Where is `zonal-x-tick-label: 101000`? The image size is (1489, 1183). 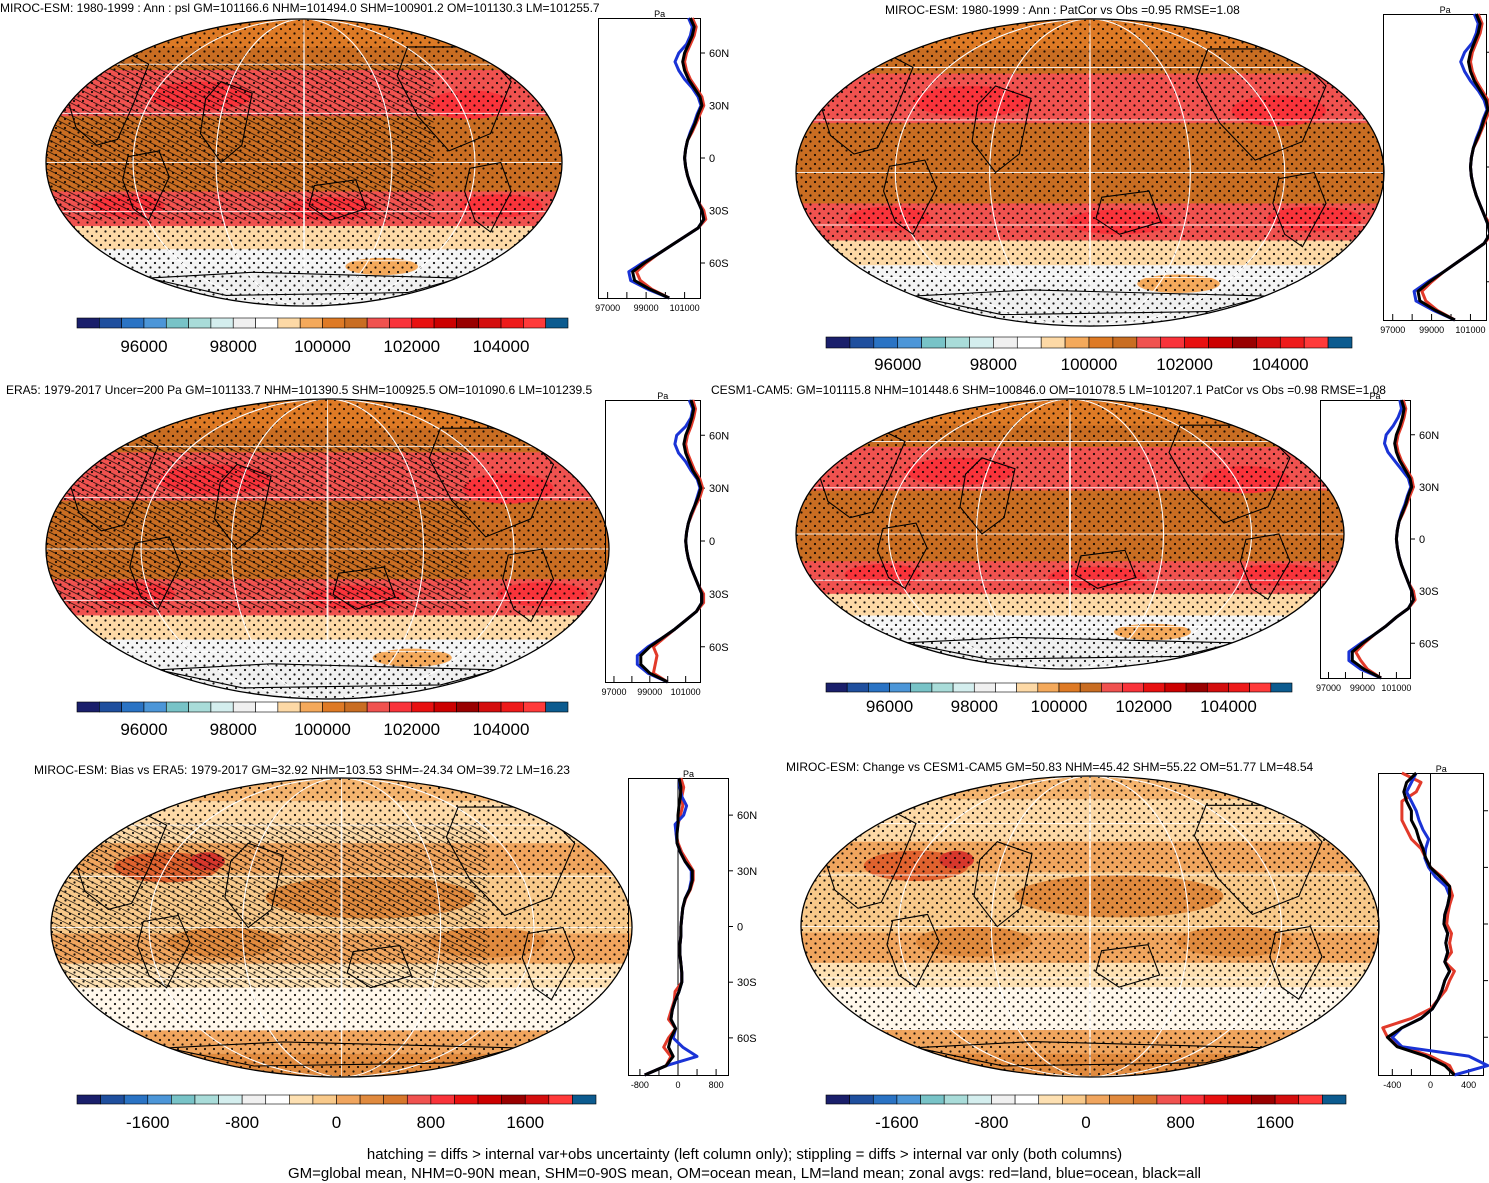 zonal-x-tick-label: 101000 is located at coordinates (1470, 330).